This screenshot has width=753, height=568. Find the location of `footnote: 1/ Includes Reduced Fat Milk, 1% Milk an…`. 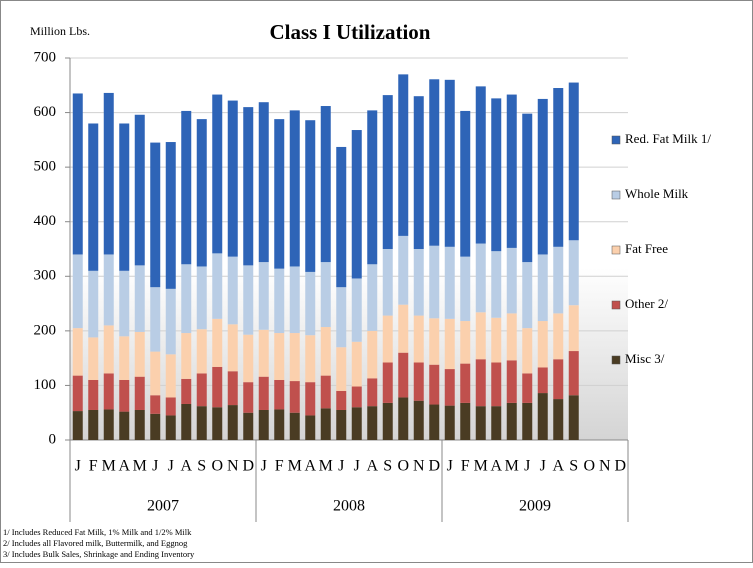

footnote: 1/ Includes Reduced Fat Milk, 1% Milk an… is located at coordinates (97, 532).